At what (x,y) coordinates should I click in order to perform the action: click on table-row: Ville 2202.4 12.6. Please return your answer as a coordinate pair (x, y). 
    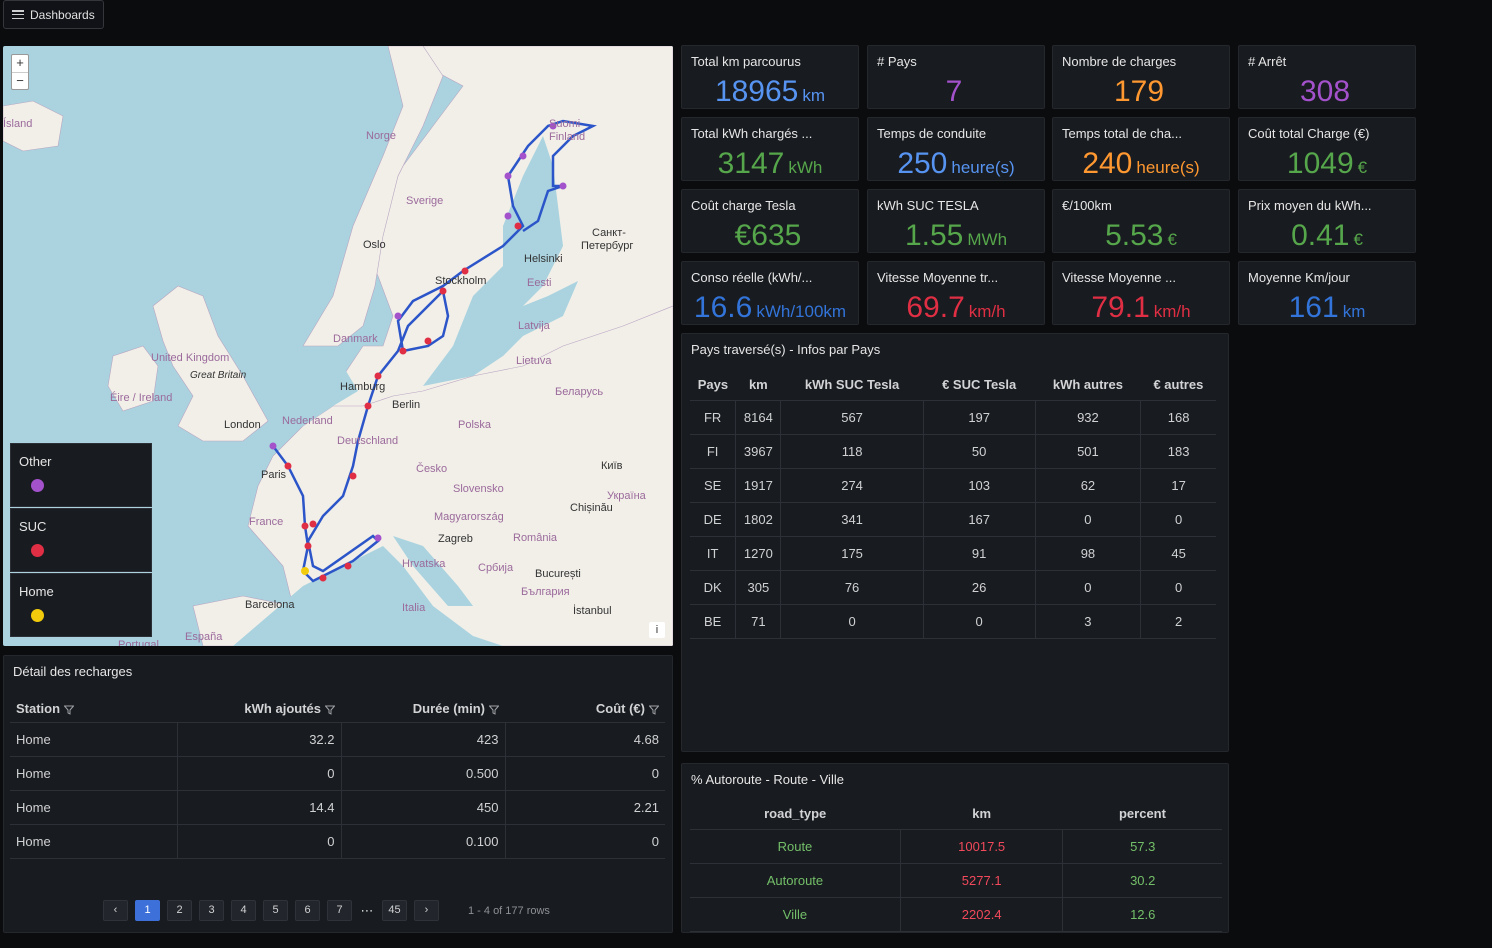
    Looking at the image, I should click on (956, 914).